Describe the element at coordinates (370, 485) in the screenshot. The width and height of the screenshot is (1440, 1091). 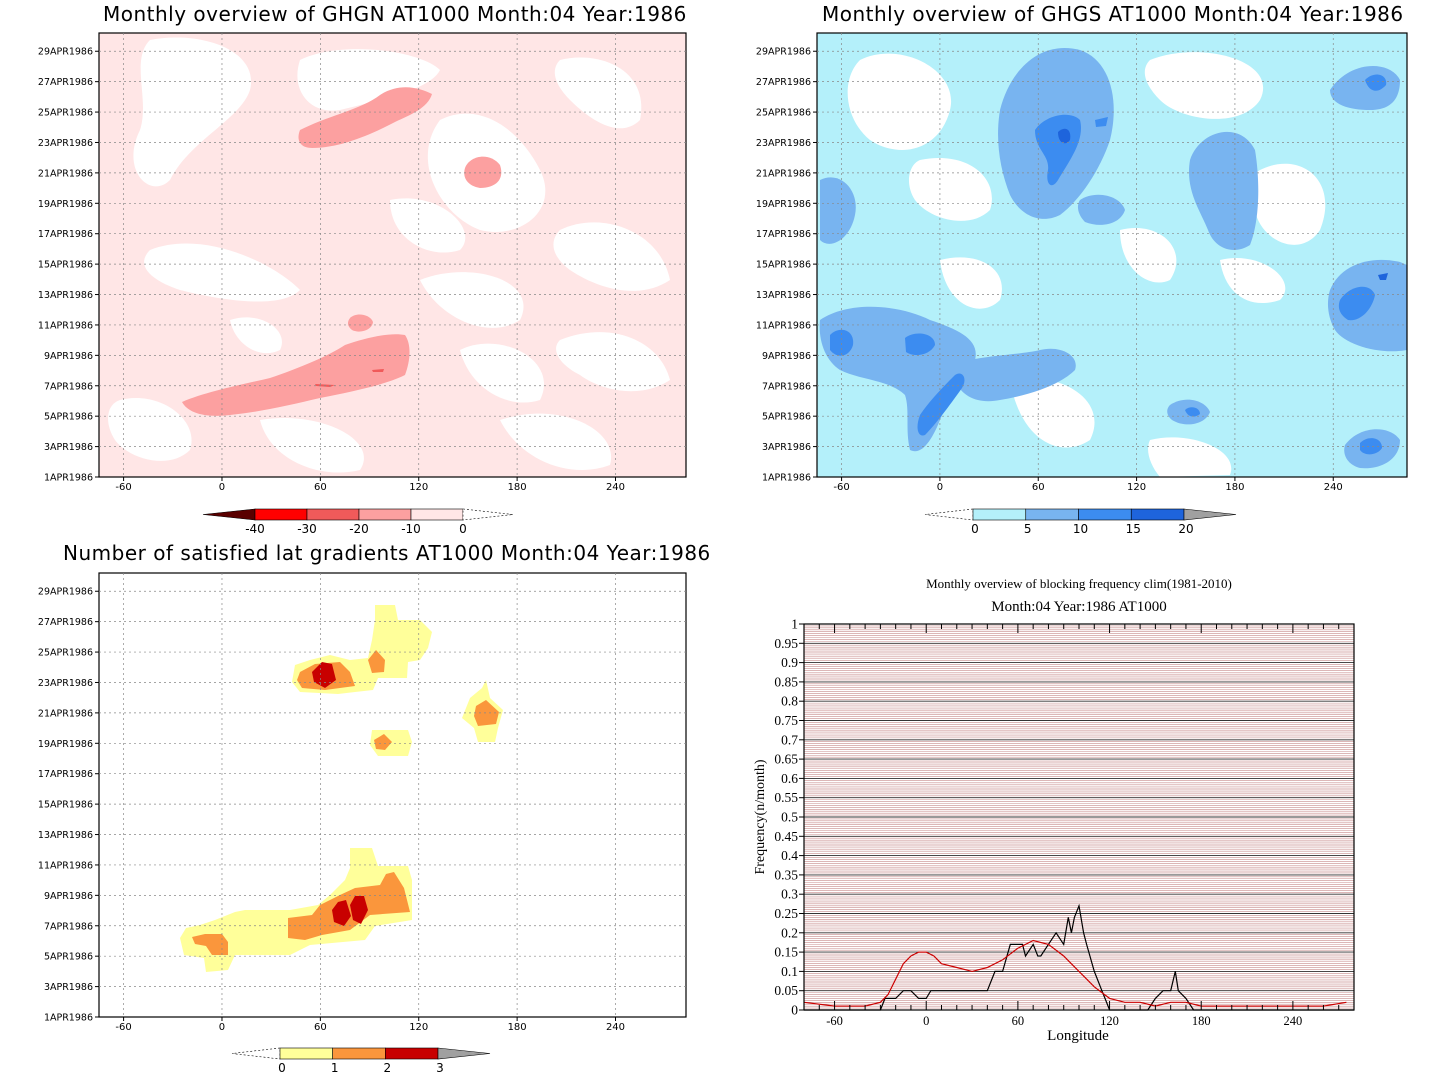
I see `ghgn-lon-ticks: -60 0 60 120 180 240` at that location.